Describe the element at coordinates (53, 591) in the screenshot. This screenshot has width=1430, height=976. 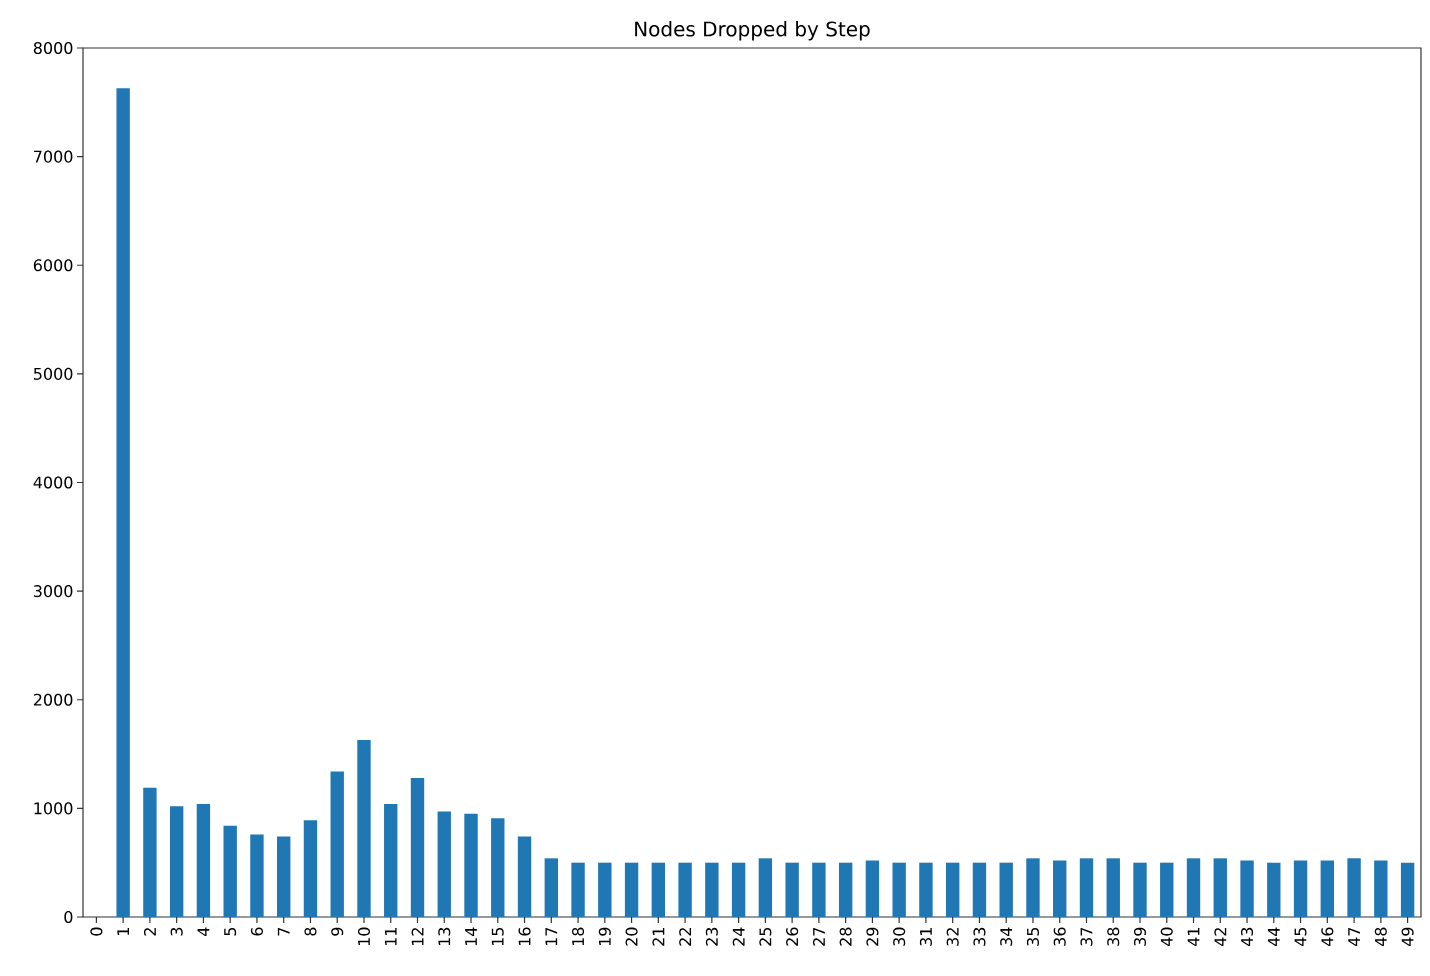
I see `y-tick-label: 3000` at that location.